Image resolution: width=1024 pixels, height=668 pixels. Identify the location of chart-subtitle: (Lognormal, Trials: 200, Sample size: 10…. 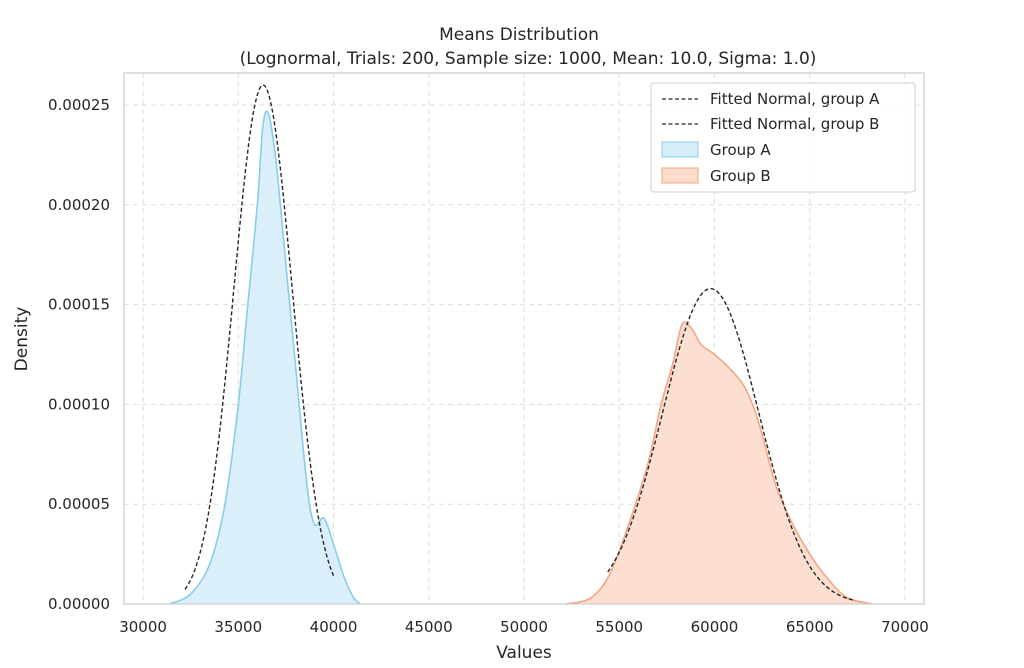
(528, 59).